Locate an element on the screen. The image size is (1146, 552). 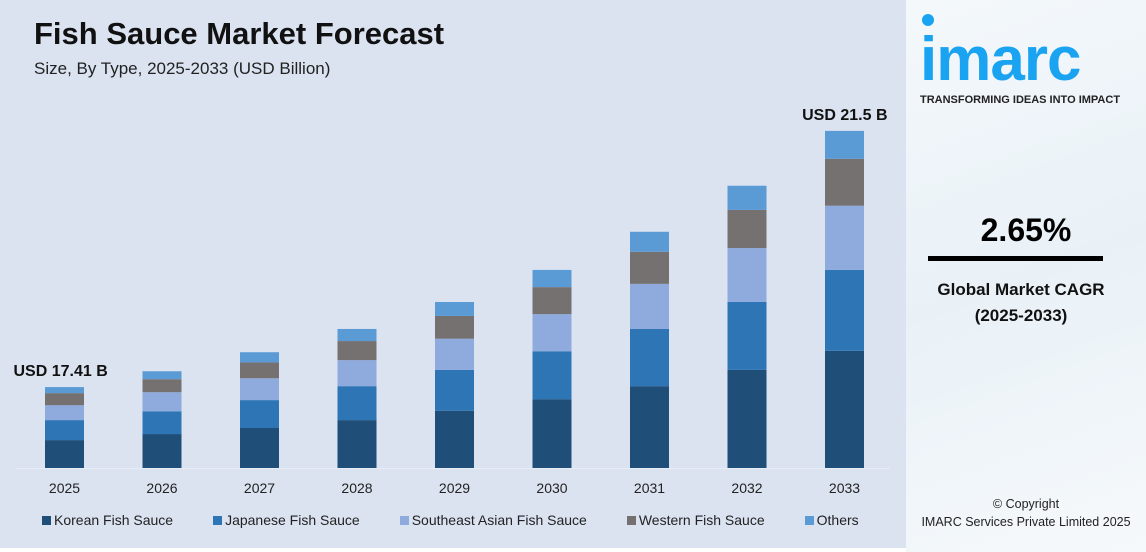
legend-item: Southeast Asian Fish Sauce is located at coordinates (493, 520).